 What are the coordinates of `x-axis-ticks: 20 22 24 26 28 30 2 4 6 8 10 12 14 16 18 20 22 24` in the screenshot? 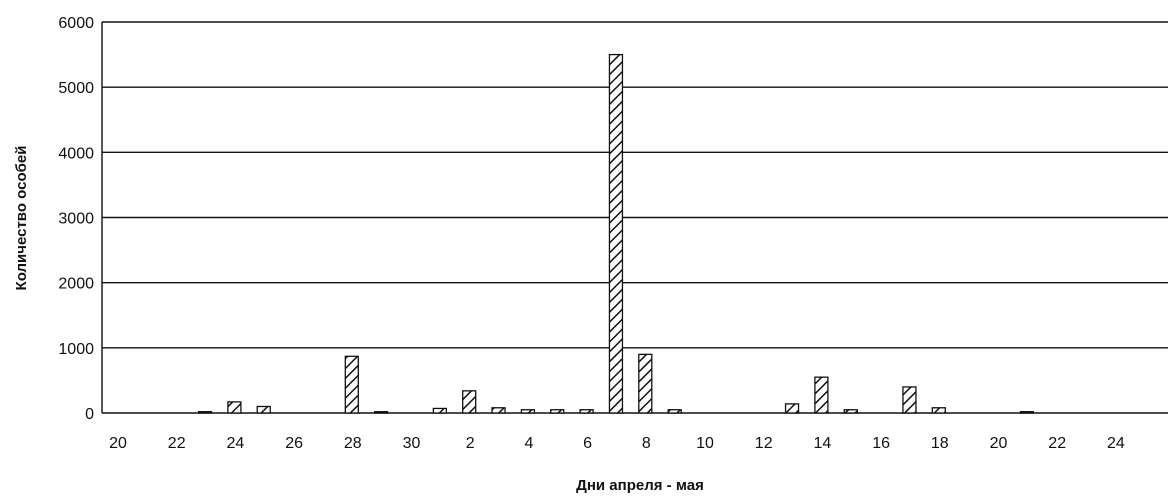 It's located at (617, 443).